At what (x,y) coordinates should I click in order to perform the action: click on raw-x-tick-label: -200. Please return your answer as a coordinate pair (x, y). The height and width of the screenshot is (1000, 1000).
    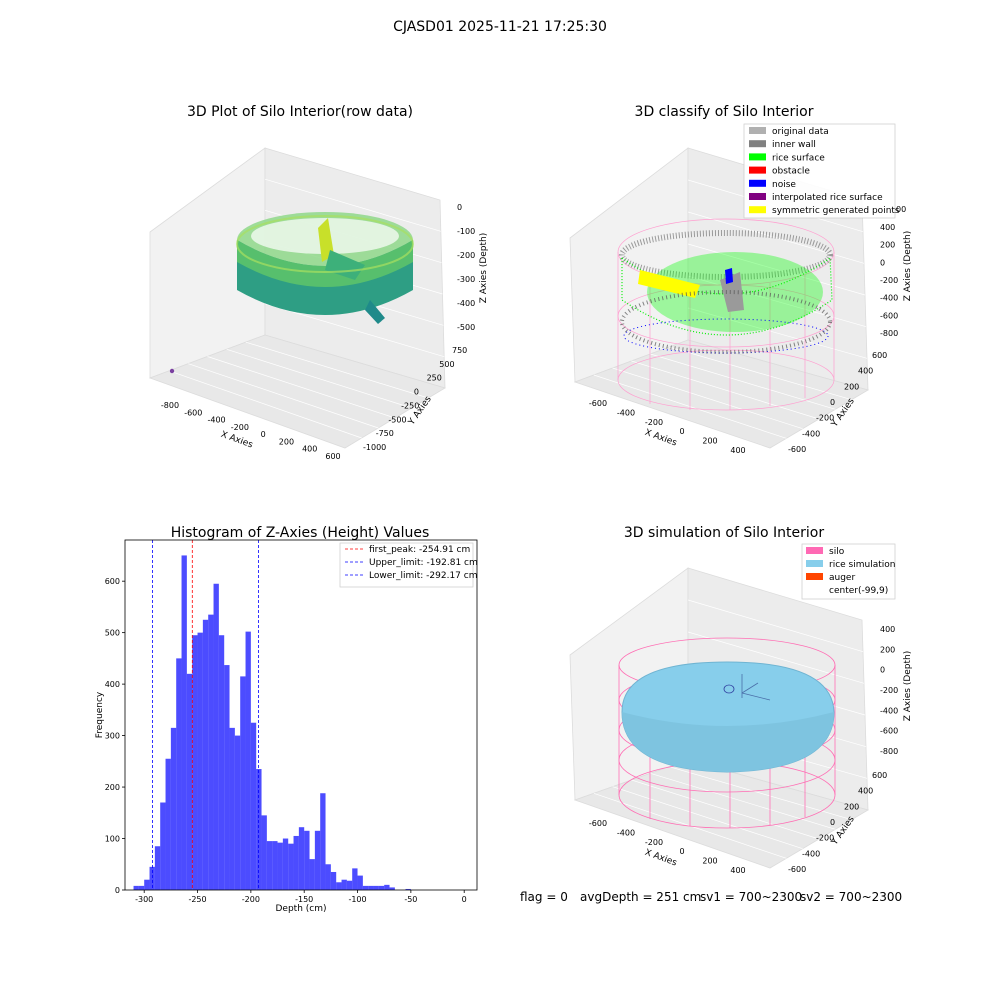
    Looking at the image, I should click on (240, 427).